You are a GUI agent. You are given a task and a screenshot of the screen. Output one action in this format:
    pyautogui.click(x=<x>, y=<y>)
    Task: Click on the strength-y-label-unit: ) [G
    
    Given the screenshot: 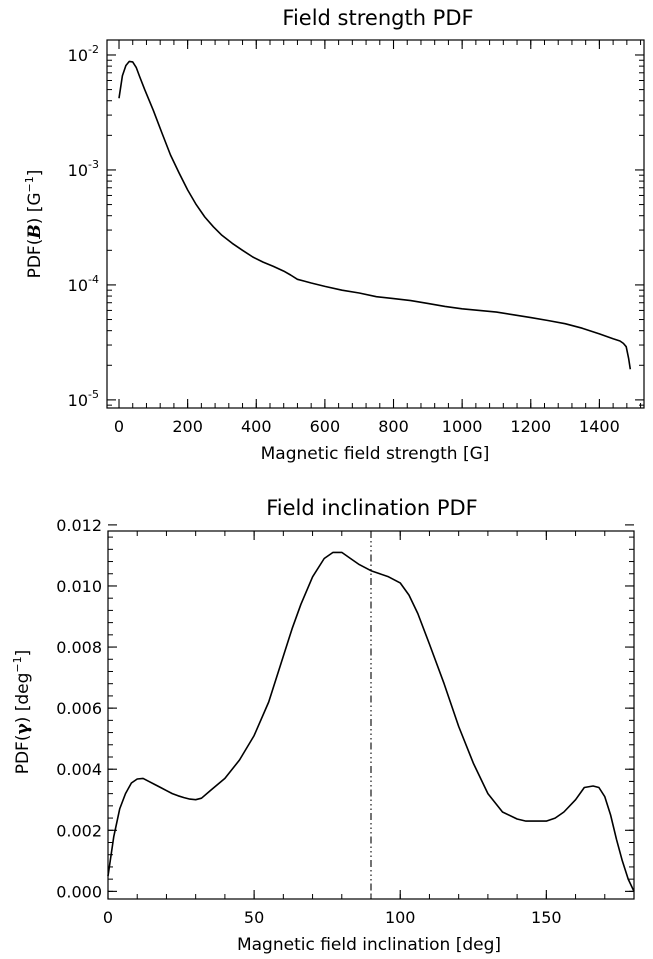 What is the action you would take?
    pyautogui.click(x=35, y=208)
    